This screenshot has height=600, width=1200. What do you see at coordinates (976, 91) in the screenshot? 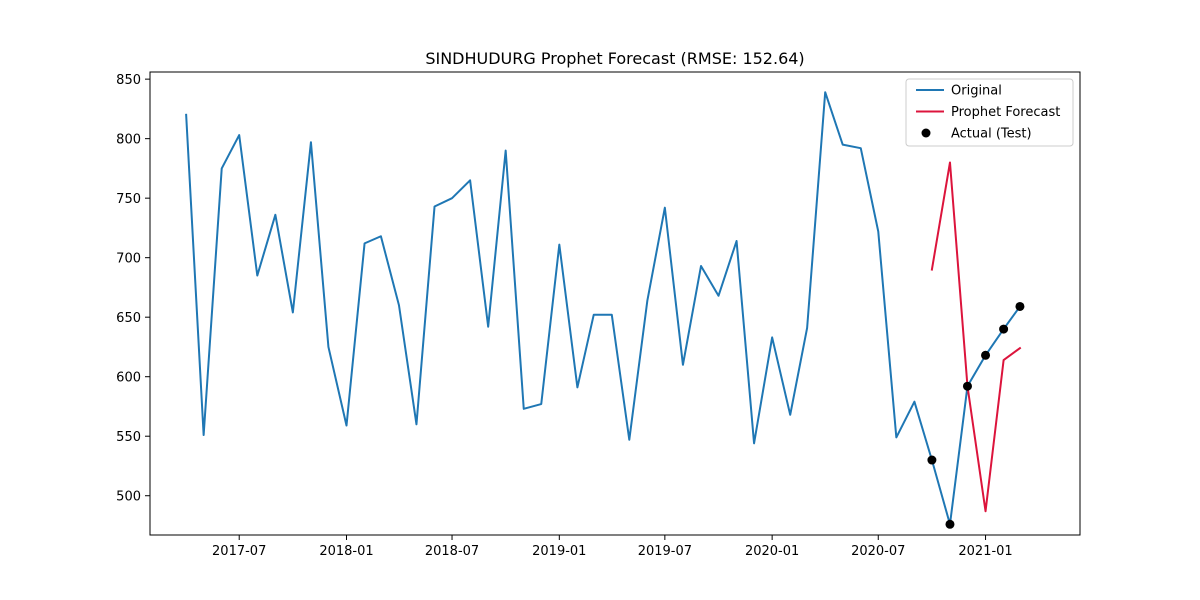
I see `legend-label: Original` at bounding box center [976, 91].